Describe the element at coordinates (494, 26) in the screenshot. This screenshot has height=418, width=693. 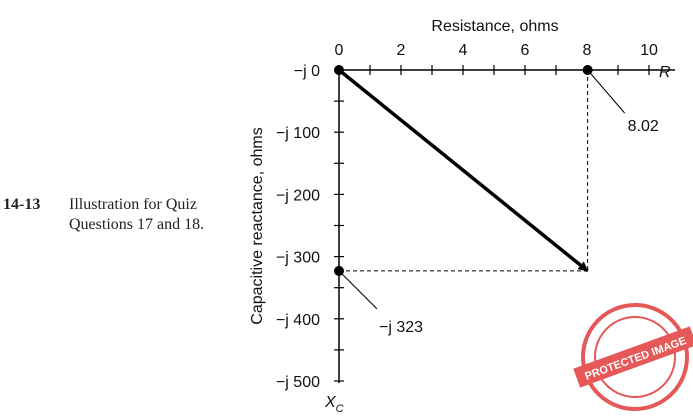
I see `x-axis-title: Resistance, ohms` at that location.